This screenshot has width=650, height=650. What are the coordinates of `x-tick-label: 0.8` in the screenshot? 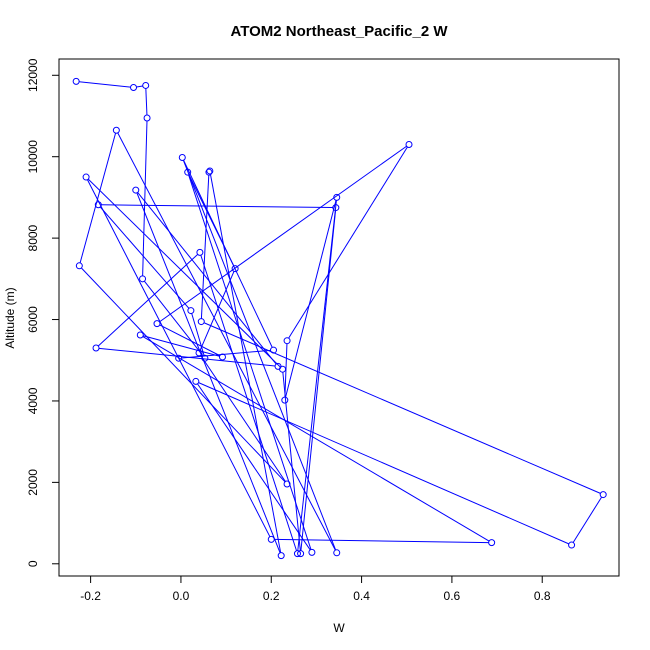 It's located at (542, 596).